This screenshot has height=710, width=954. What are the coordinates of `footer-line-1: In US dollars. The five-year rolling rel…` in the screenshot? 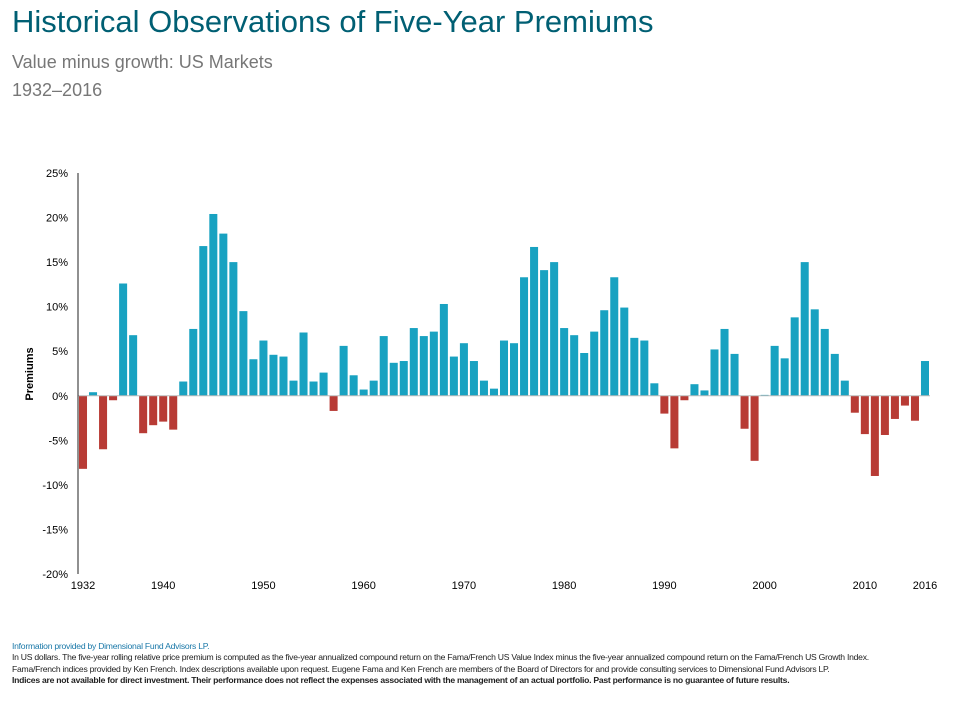 It's located at (440, 657).